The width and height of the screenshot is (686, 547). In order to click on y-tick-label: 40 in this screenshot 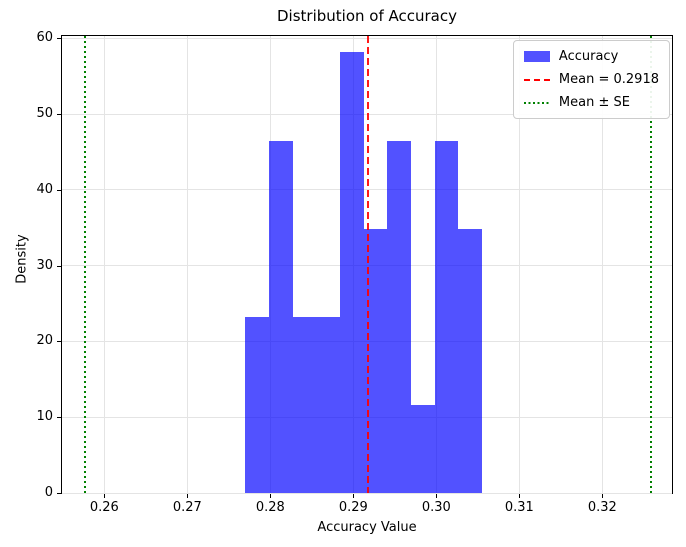, I will do `click(44, 189)`.